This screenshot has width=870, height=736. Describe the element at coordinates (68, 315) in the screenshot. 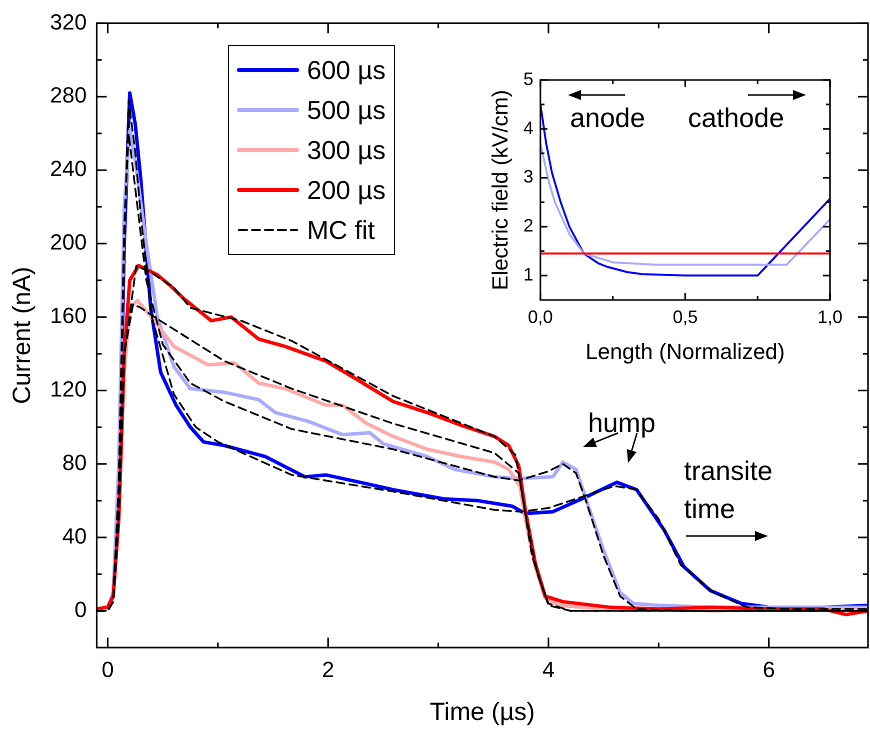

I see `y-tick-label: 160` at that location.